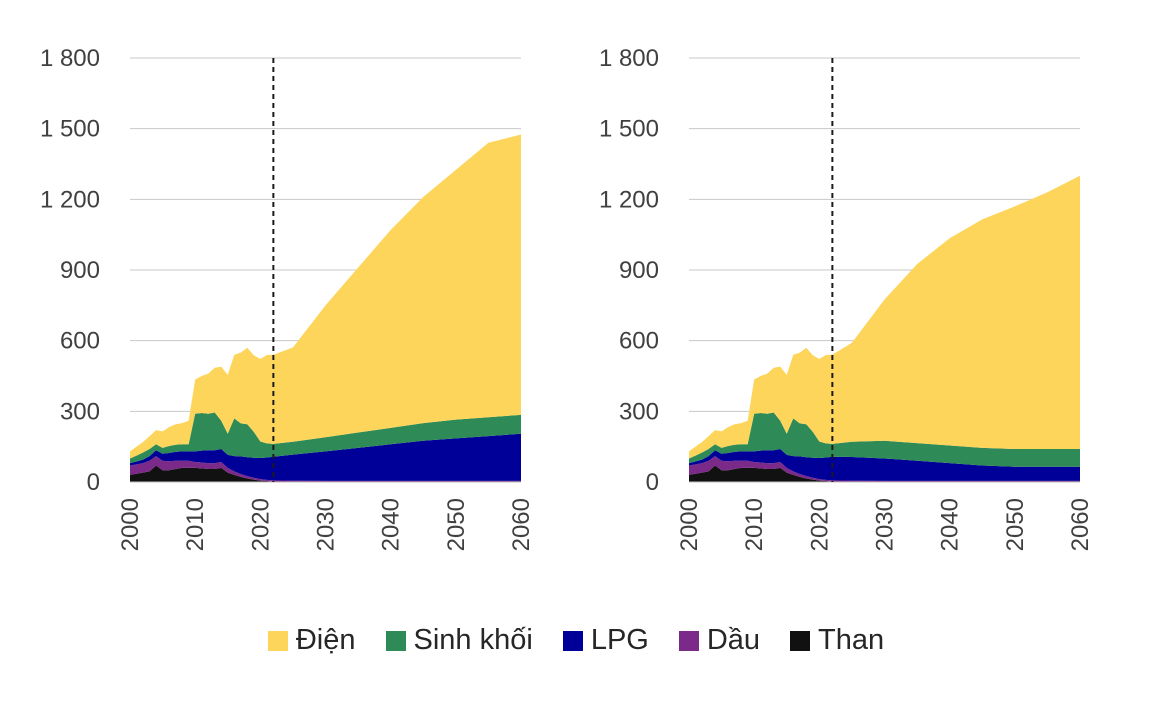 Image resolution: width=1152 pixels, height=702 pixels. I want to click on legend-label-sinh-khoi: Sinh khối, so click(473, 640).